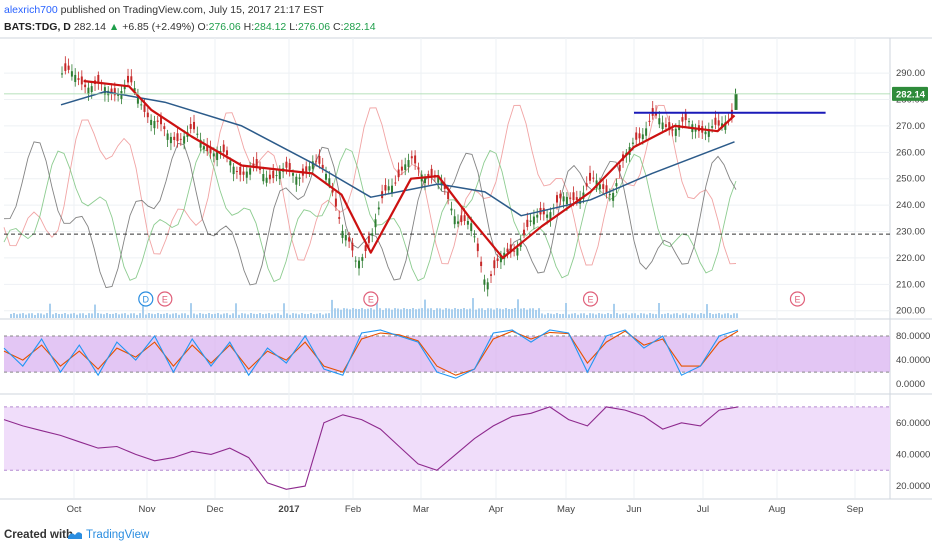 The width and height of the screenshot is (932, 550). What do you see at coordinates (374, 308) in the screenshot?
I see `volume-bars` at bounding box center [374, 308].